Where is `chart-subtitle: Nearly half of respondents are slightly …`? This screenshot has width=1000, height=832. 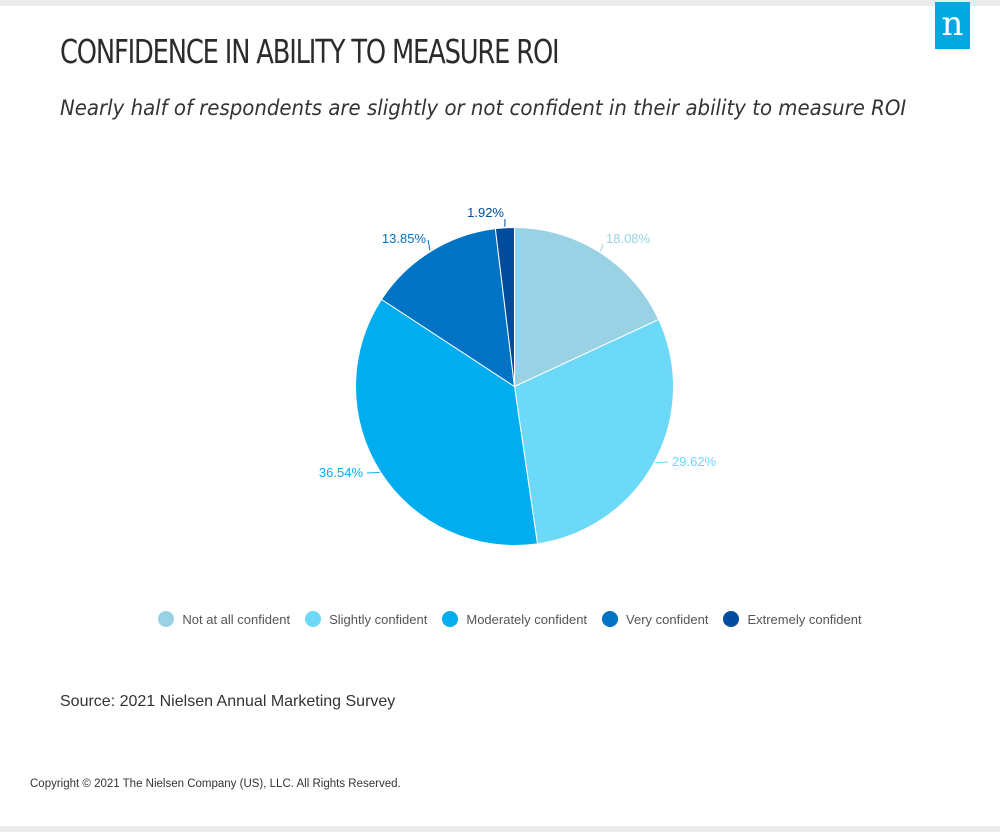 chart-subtitle: Nearly half of respondents are slightly … is located at coordinates (483, 108).